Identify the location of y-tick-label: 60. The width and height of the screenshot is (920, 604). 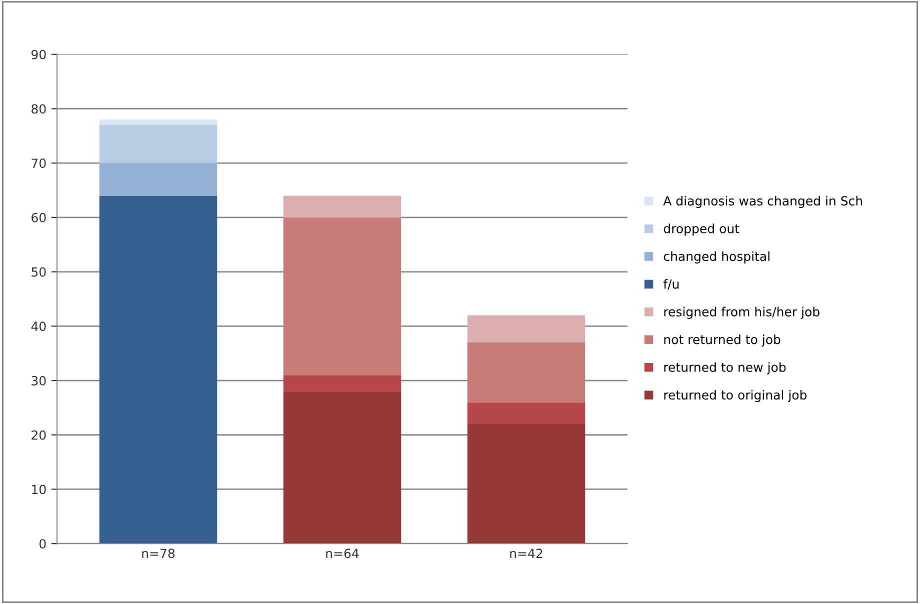
(39, 217).